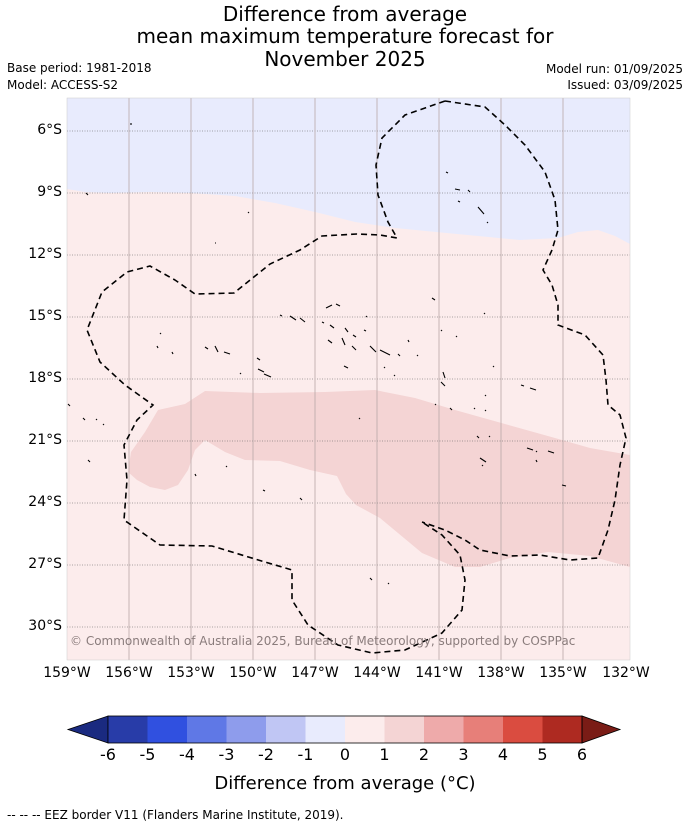 Image resolution: width=690 pixels, height=827 pixels. Describe the element at coordinates (49, 130) in the screenshot. I see `lat-label: 6°S` at that location.